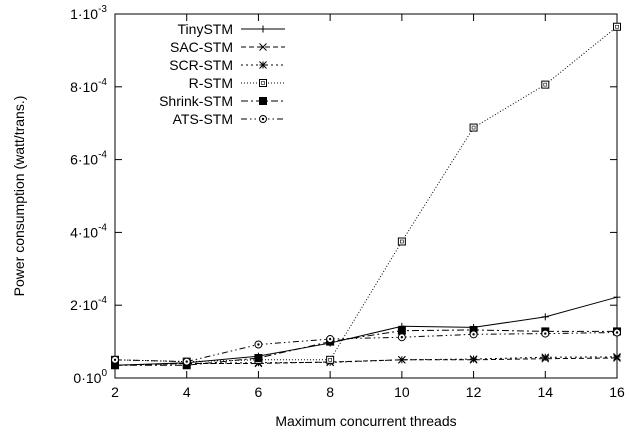 Image resolution: width=629 pixels, height=439 pixels. What do you see at coordinates (201, 65) in the screenshot?
I see `legend-label: SCR-STM` at bounding box center [201, 65].